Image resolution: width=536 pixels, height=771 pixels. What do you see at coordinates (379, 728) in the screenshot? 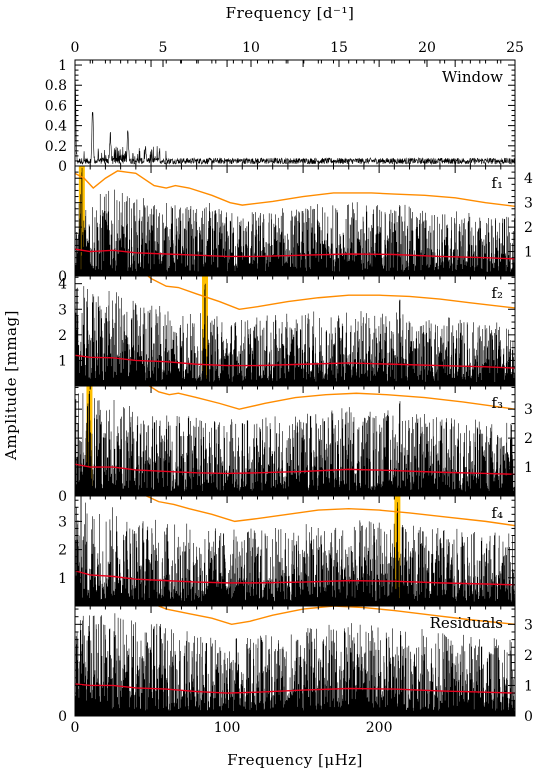
I see `x-tick-label-bottom: 200` at bounding box center [379, 728].